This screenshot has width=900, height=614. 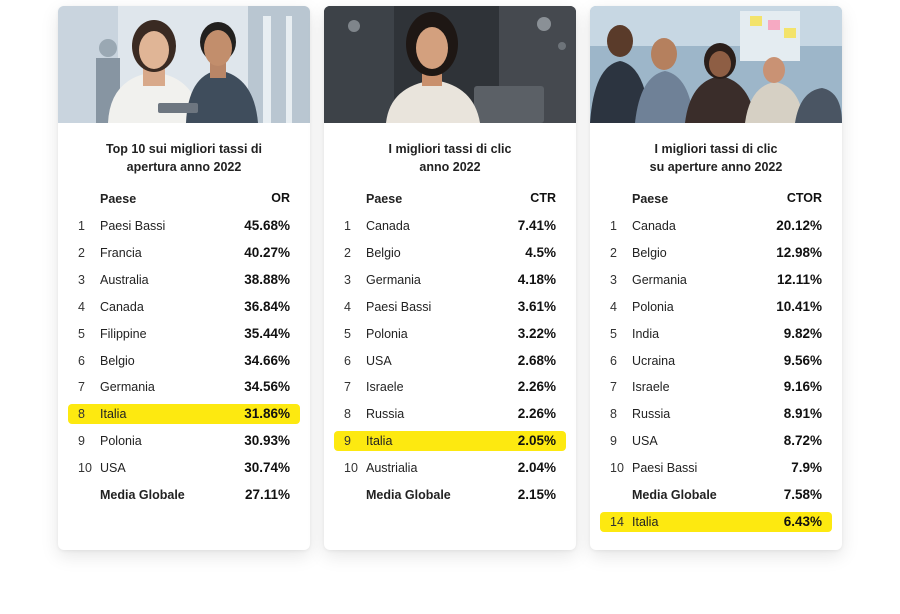 What do you see at coordinates (613, 360) in the screenshot?
I see `rank: 6` at bounding box center [613, 360].